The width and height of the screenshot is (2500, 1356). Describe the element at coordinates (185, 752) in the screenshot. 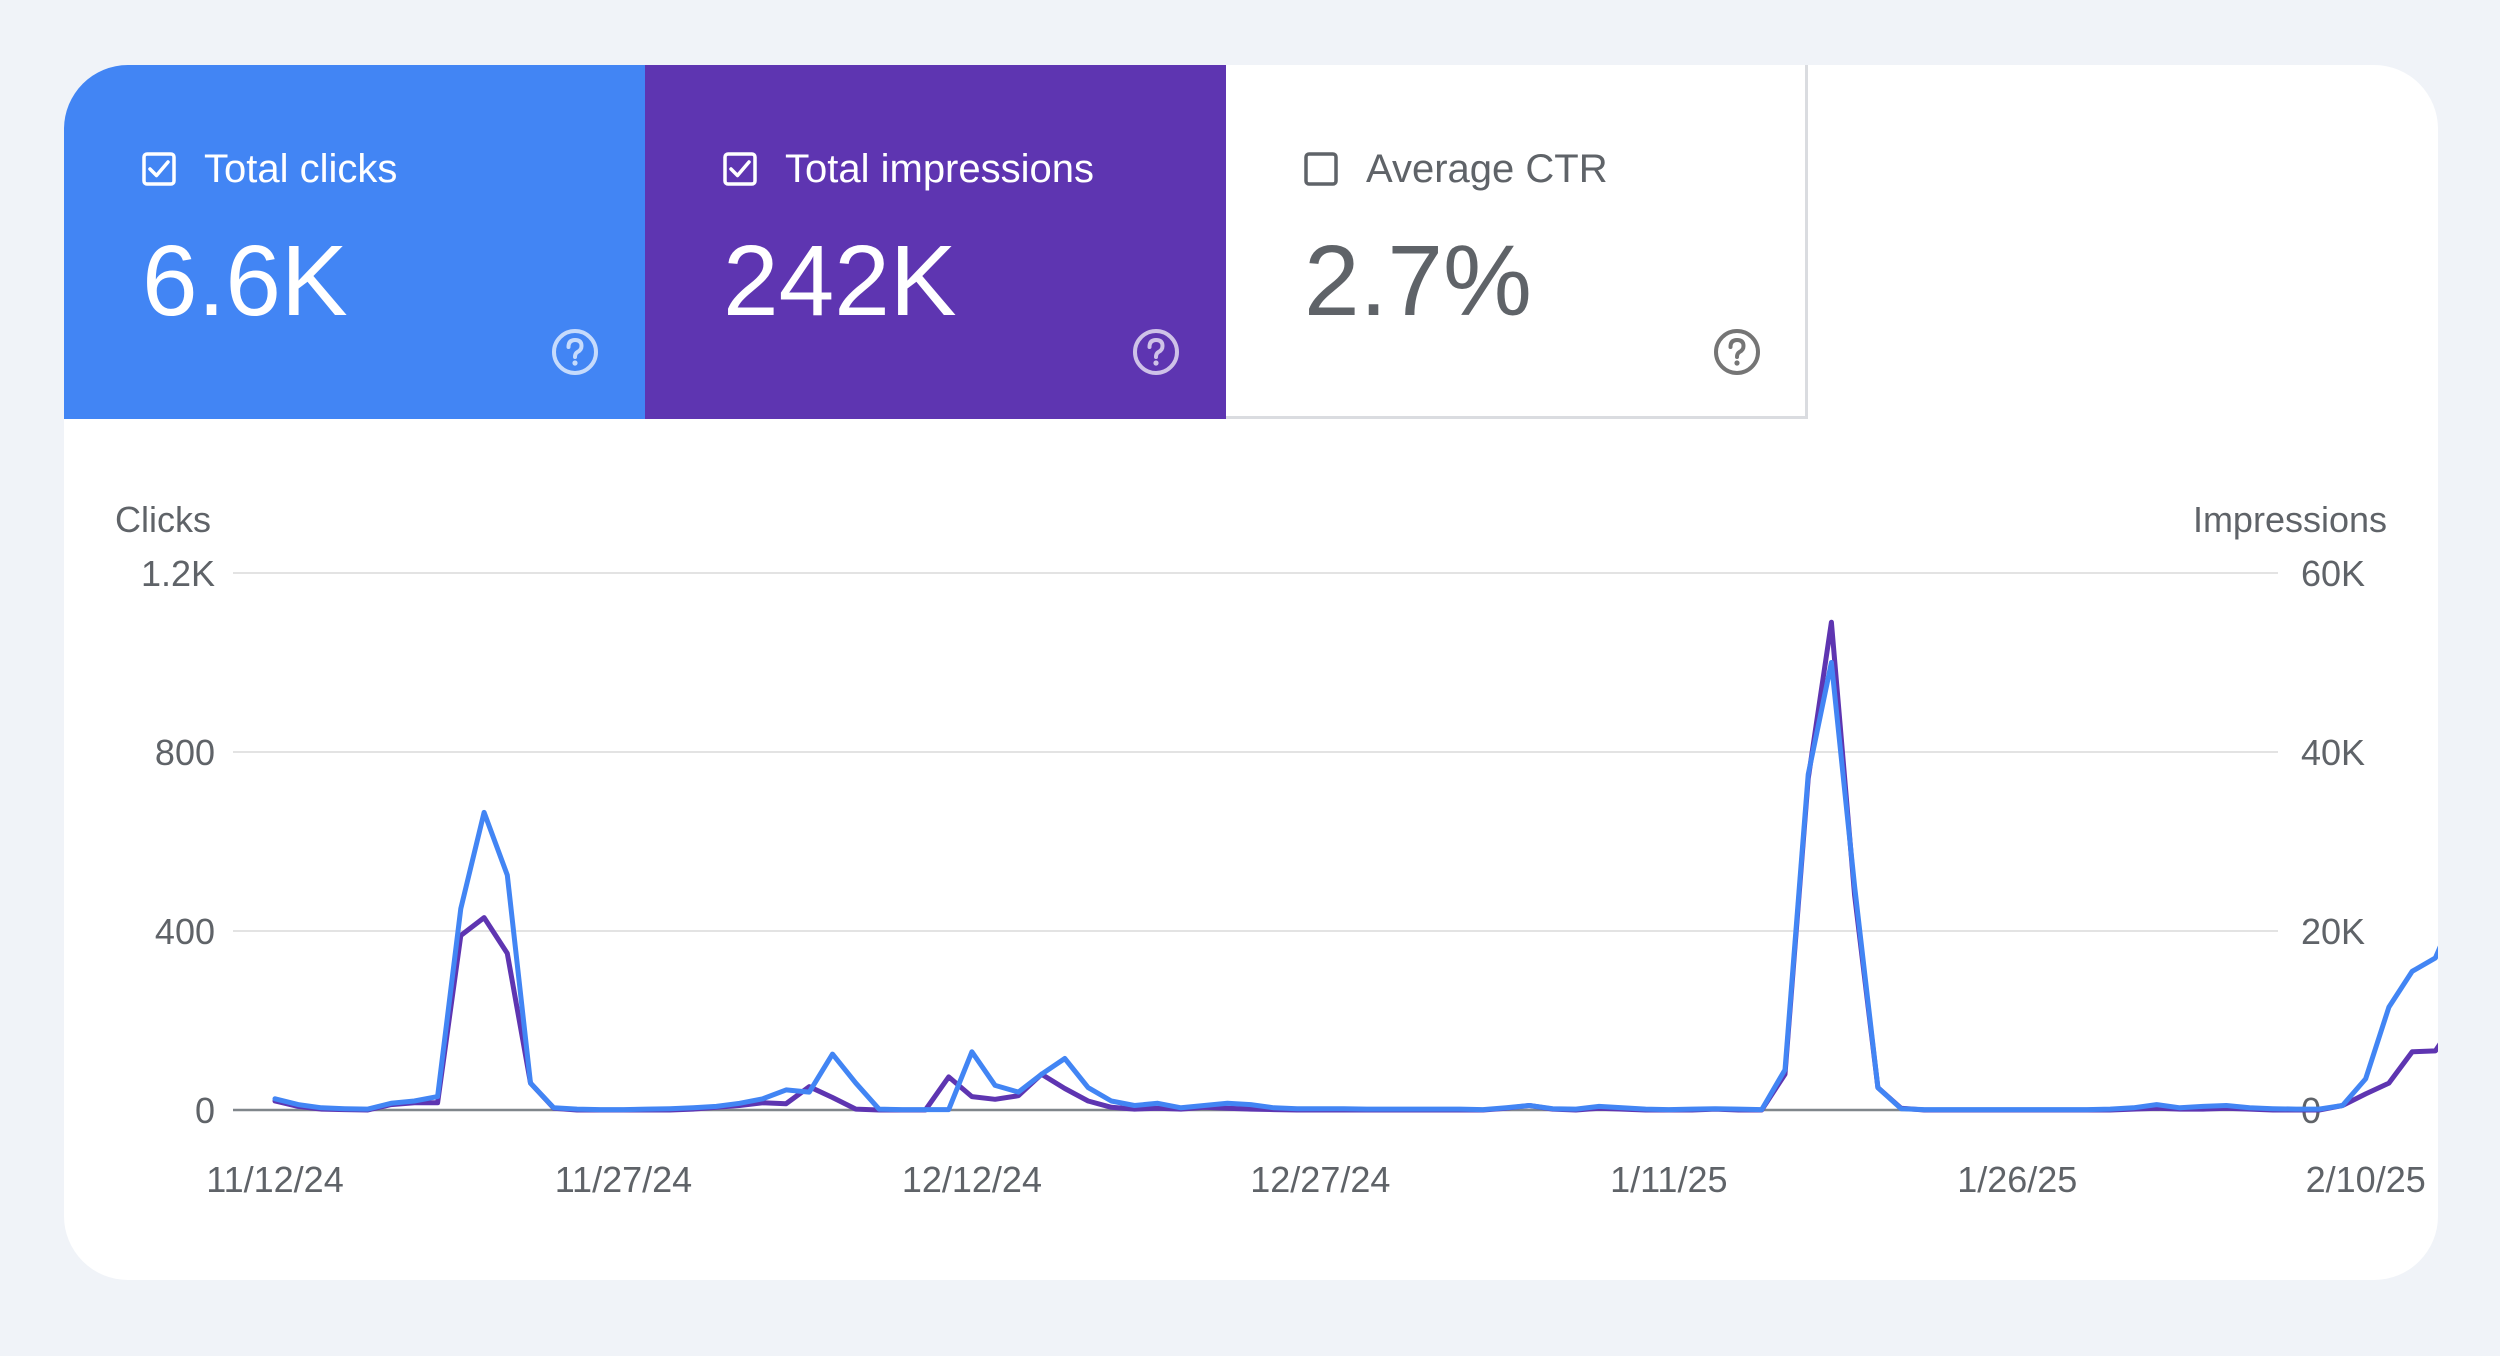

I see `y-tick-label-left: 800` at that location.